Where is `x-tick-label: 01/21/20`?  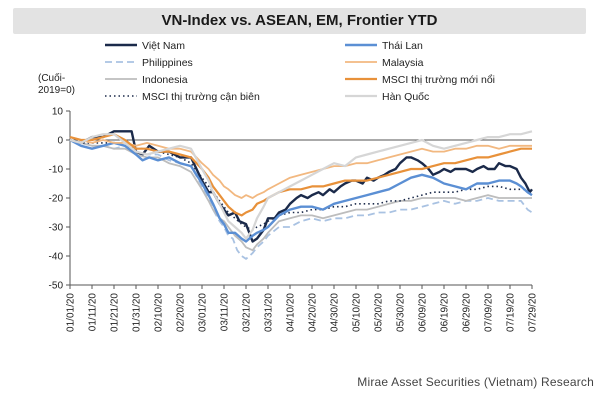
x-tick-label: 01/21/20 is located at coordinates (115, 312).